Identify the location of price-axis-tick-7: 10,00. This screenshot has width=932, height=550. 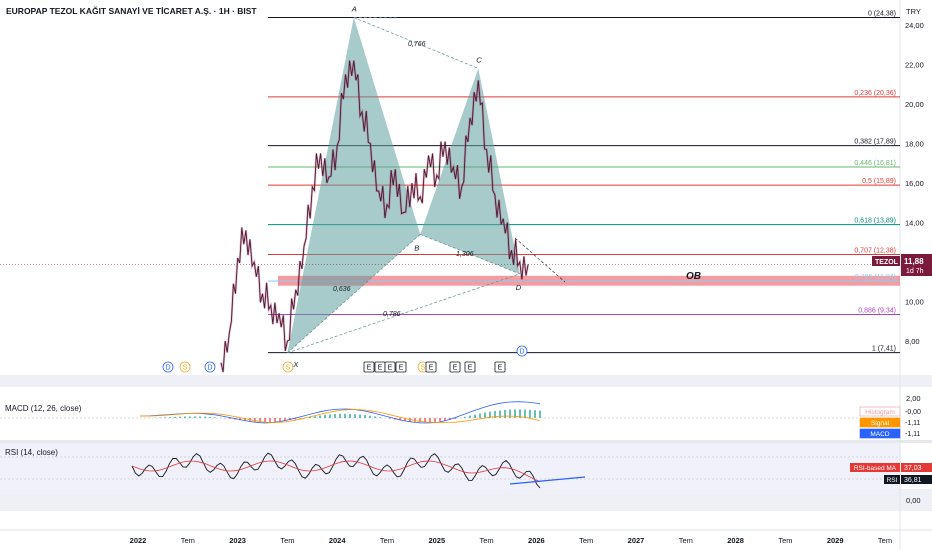
(914, 302).